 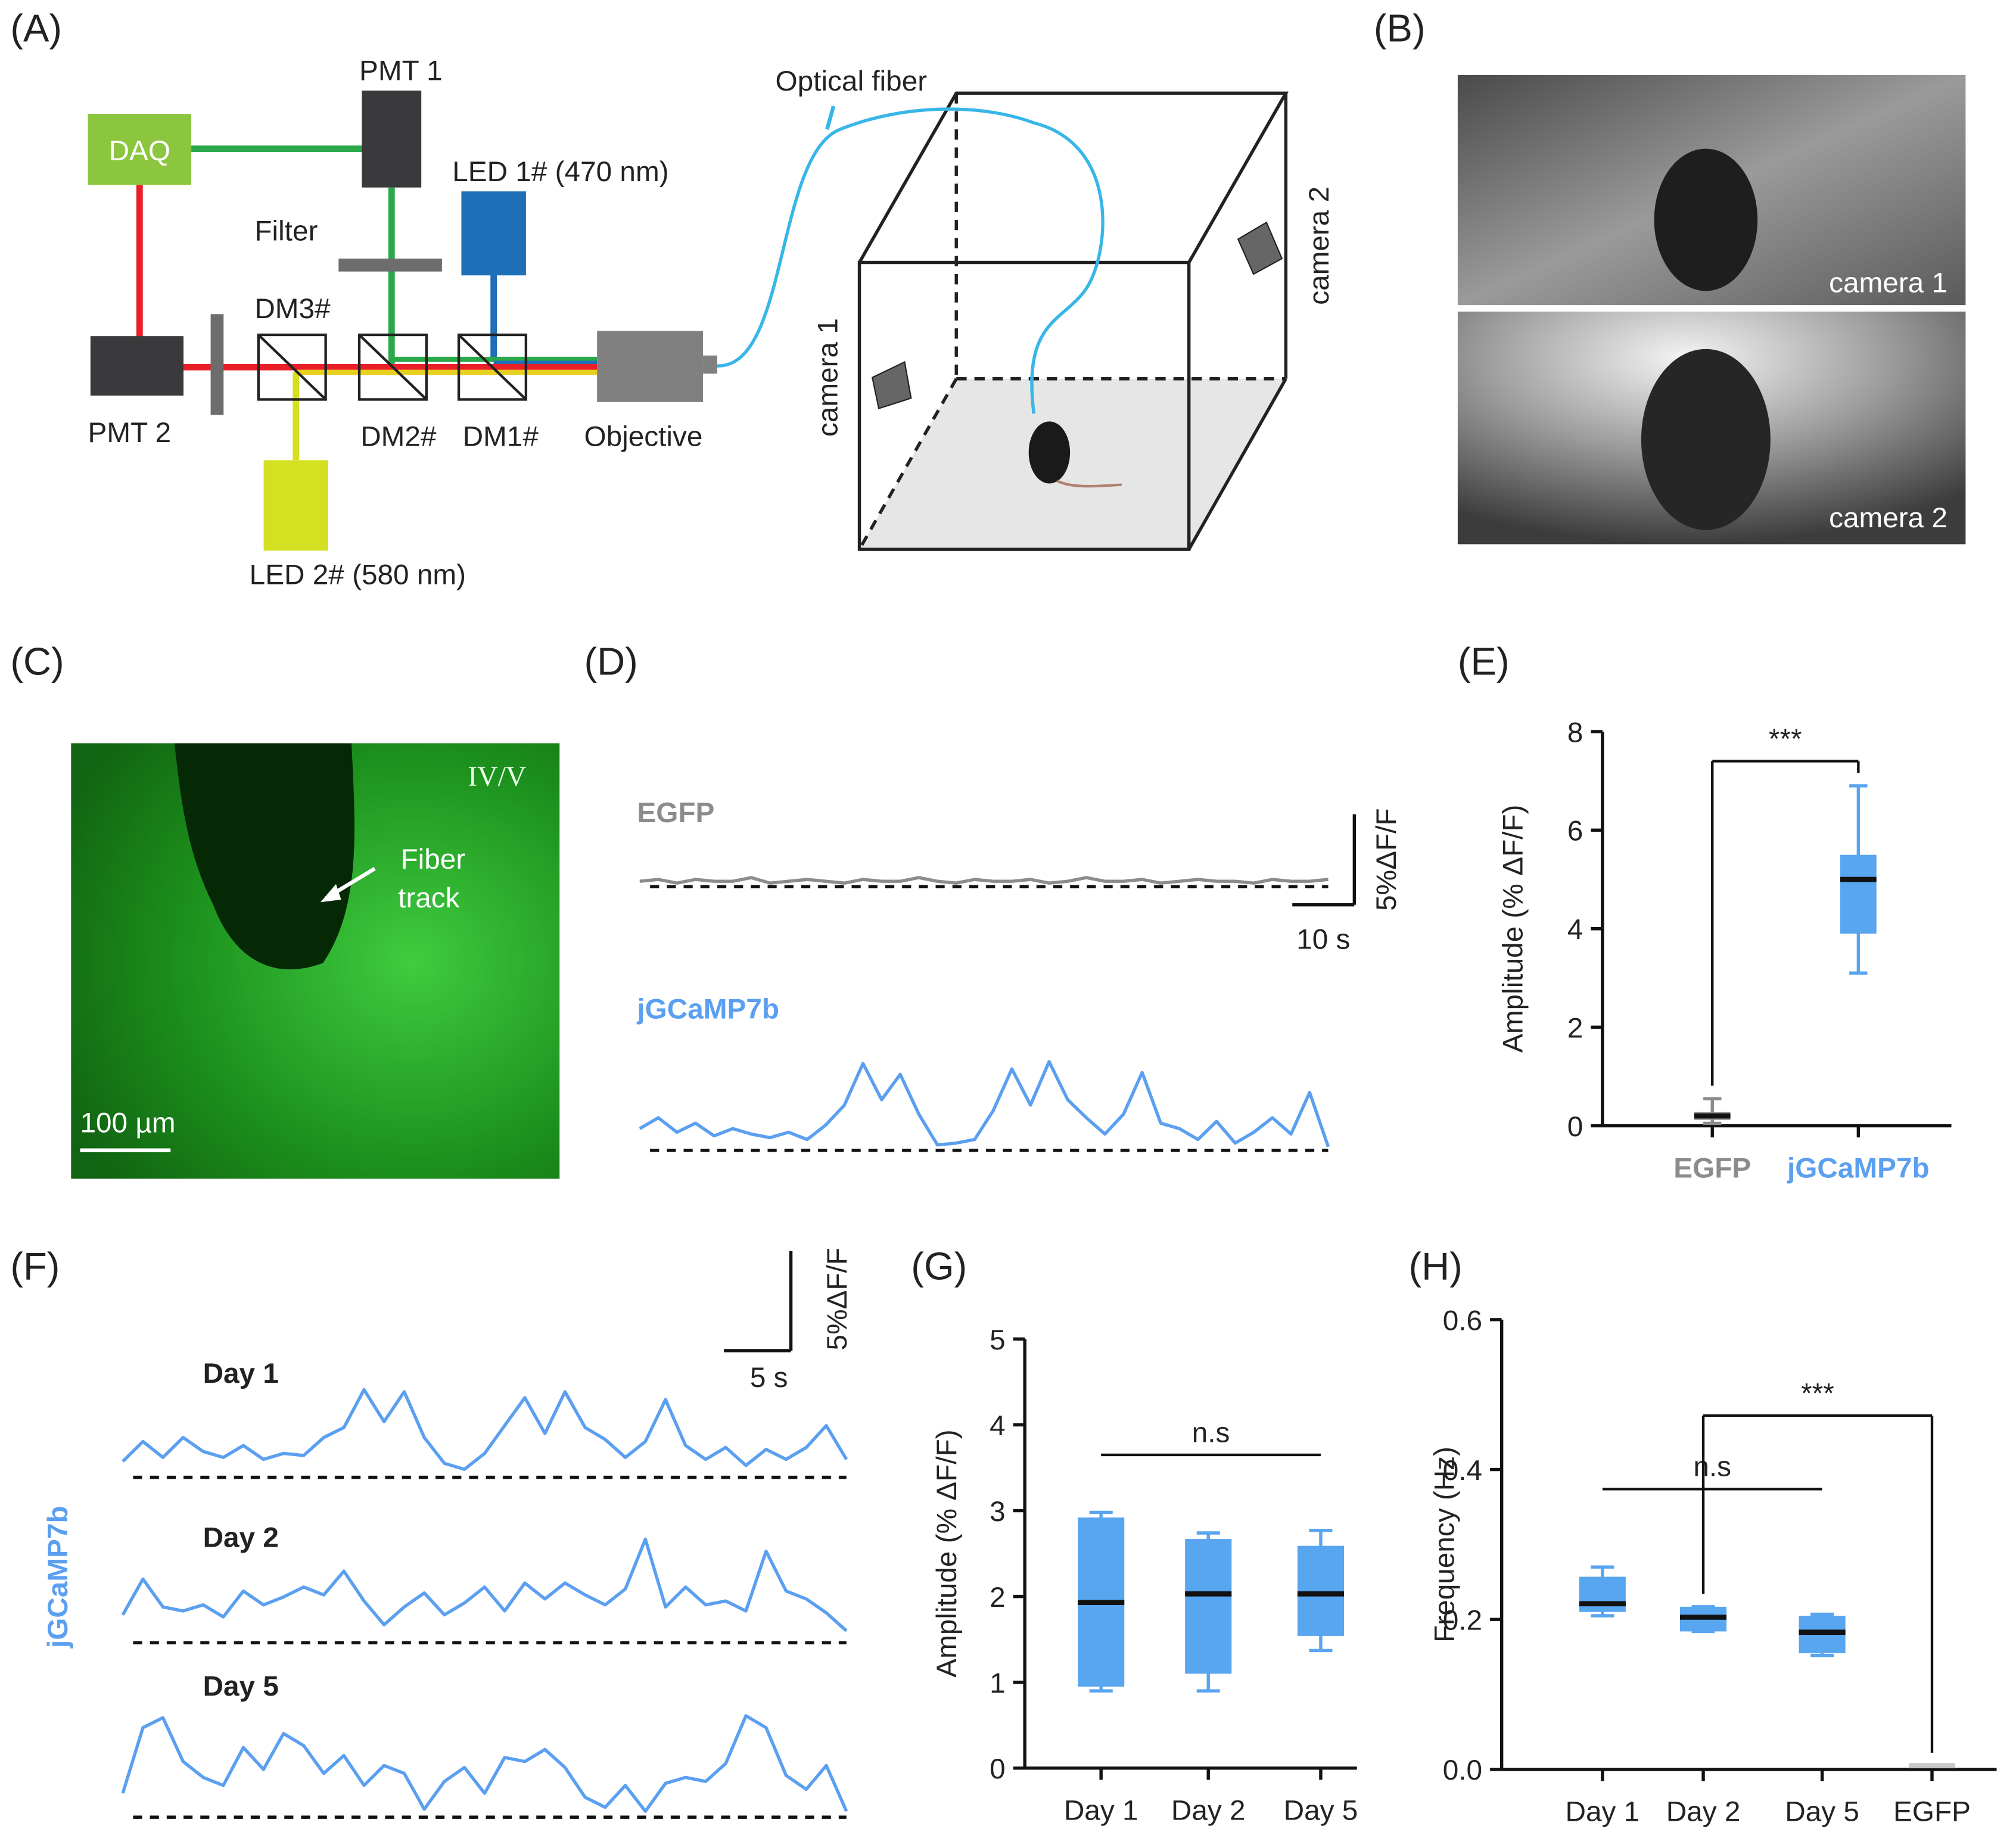 What do you see at coordinates (127, 1123) in the screenshot?
I see `scale-label: 100 µm` at bounding box center [127, 1123].